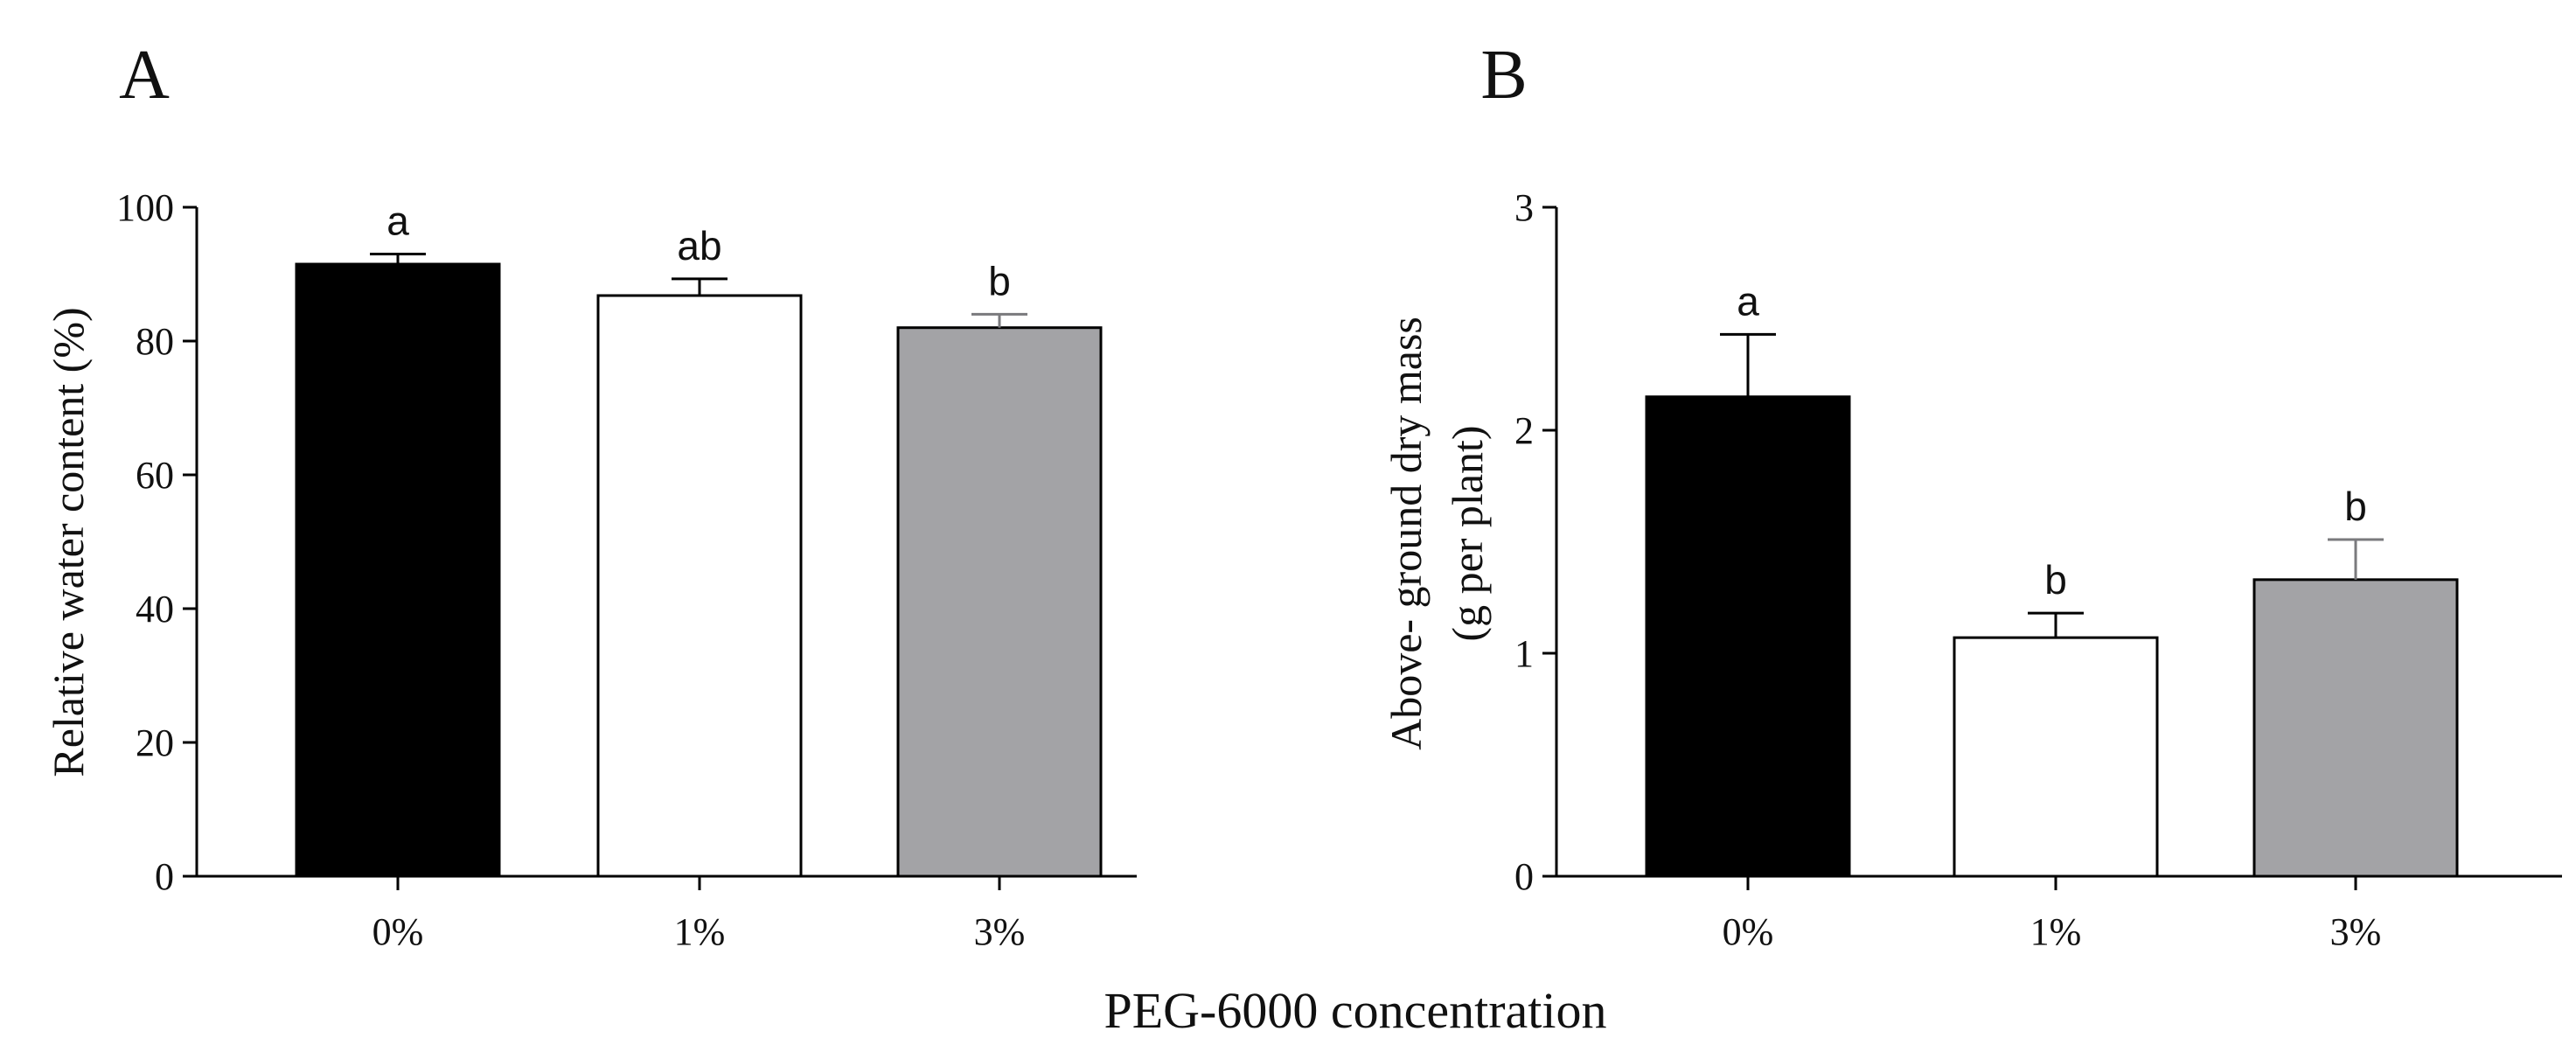 The width and height of the screenshot is (2576, 1059). What do you see at coordinates (699, 246) in the screenshot?
I see `panel-a-significance-label-2: ab` at bounding box center [699, 246].